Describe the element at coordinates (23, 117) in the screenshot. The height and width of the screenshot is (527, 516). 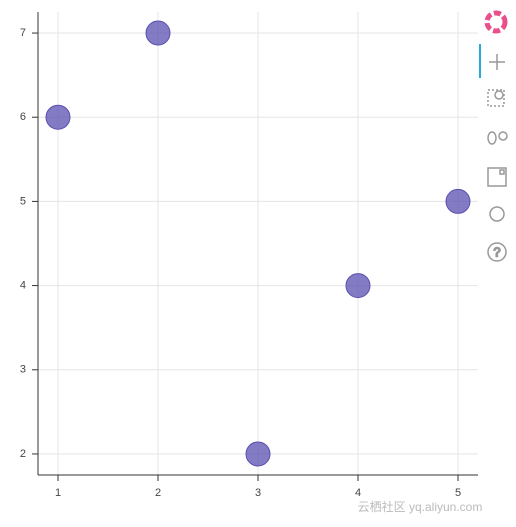
I see `y-tick-label: 6` at that location.